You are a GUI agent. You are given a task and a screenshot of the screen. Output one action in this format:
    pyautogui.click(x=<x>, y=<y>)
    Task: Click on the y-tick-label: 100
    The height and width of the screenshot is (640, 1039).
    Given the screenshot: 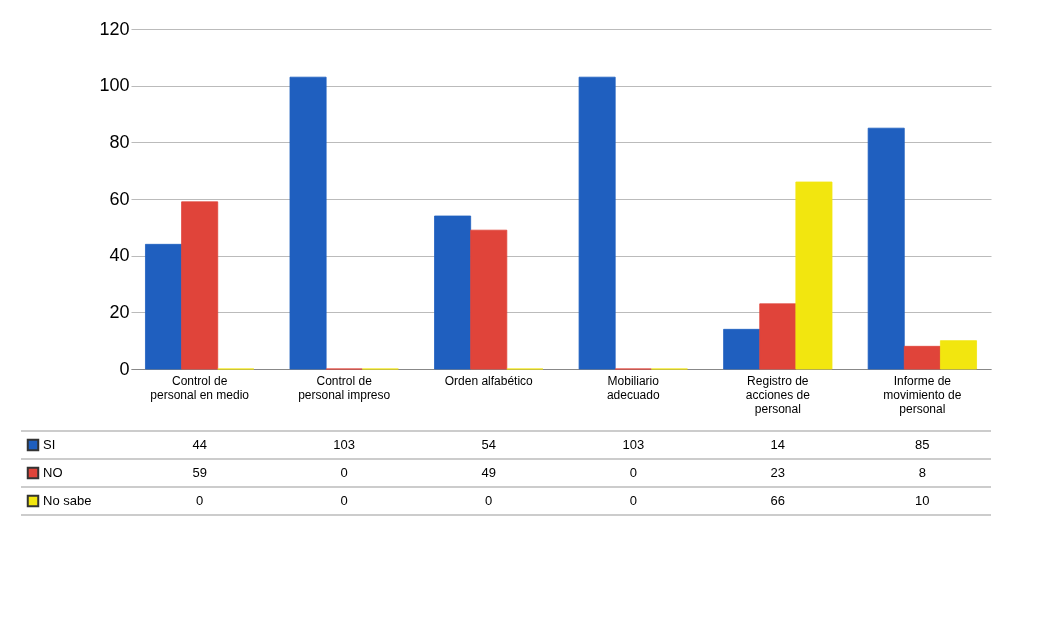 What is the action you would take?
    pyautogui.click(x=114, y=85)
    